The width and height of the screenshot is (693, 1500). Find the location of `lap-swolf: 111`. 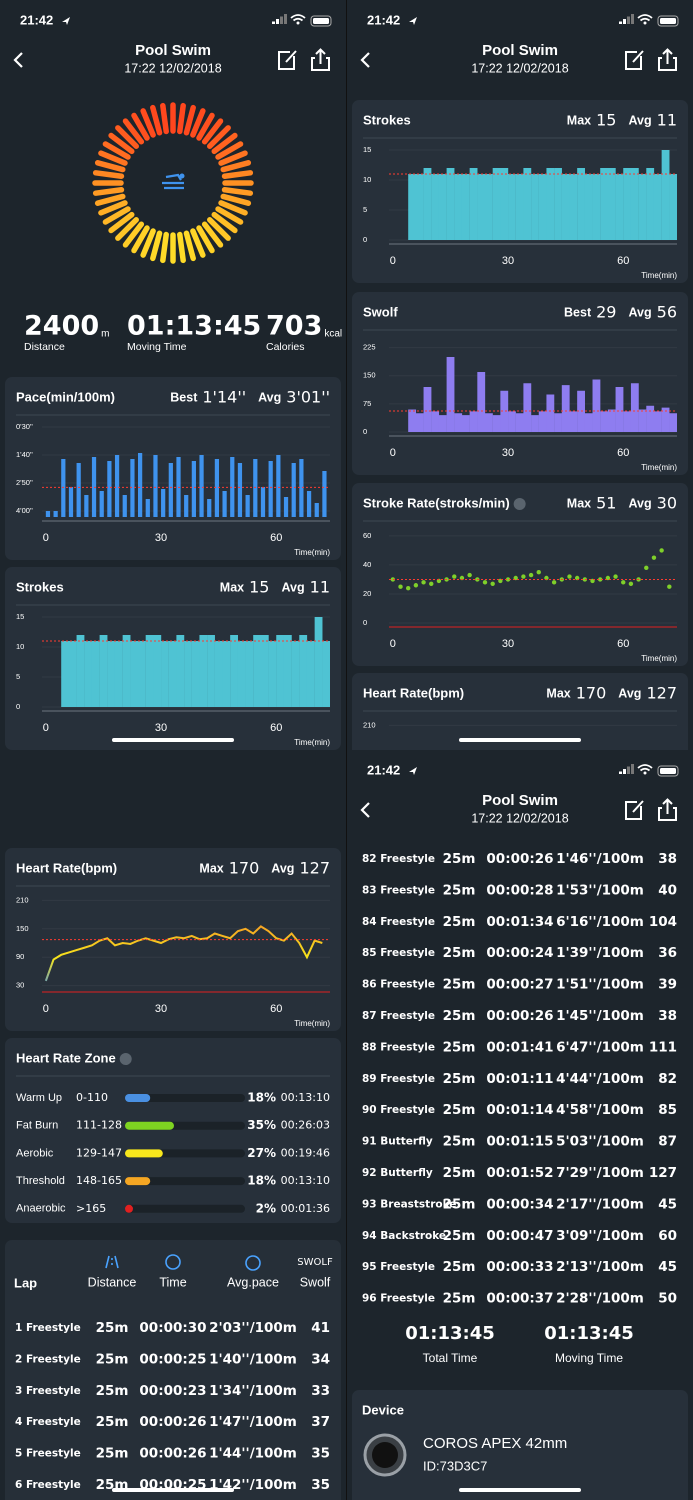

lap-swolf: 111 is located at coordinates (663, 1047).